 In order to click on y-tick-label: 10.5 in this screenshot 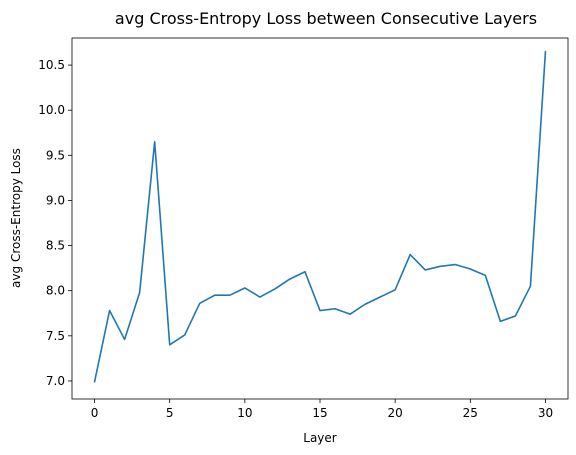, I will do `click(51, 65)`.